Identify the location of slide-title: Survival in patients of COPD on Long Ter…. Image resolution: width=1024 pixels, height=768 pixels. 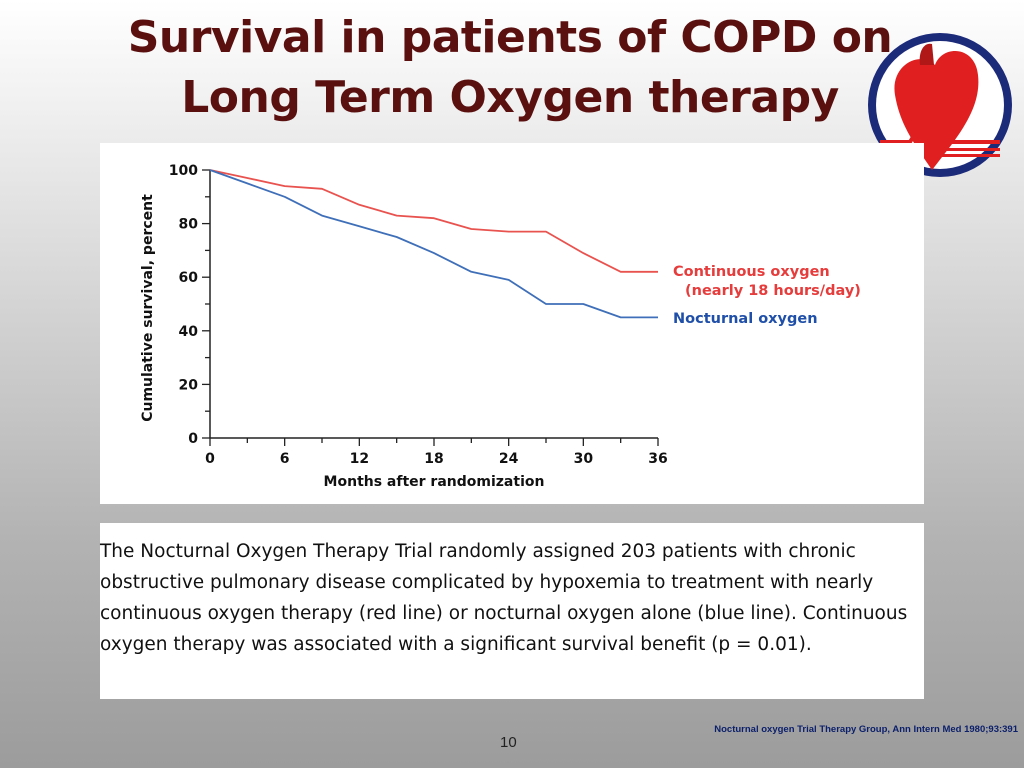
(510, 68).